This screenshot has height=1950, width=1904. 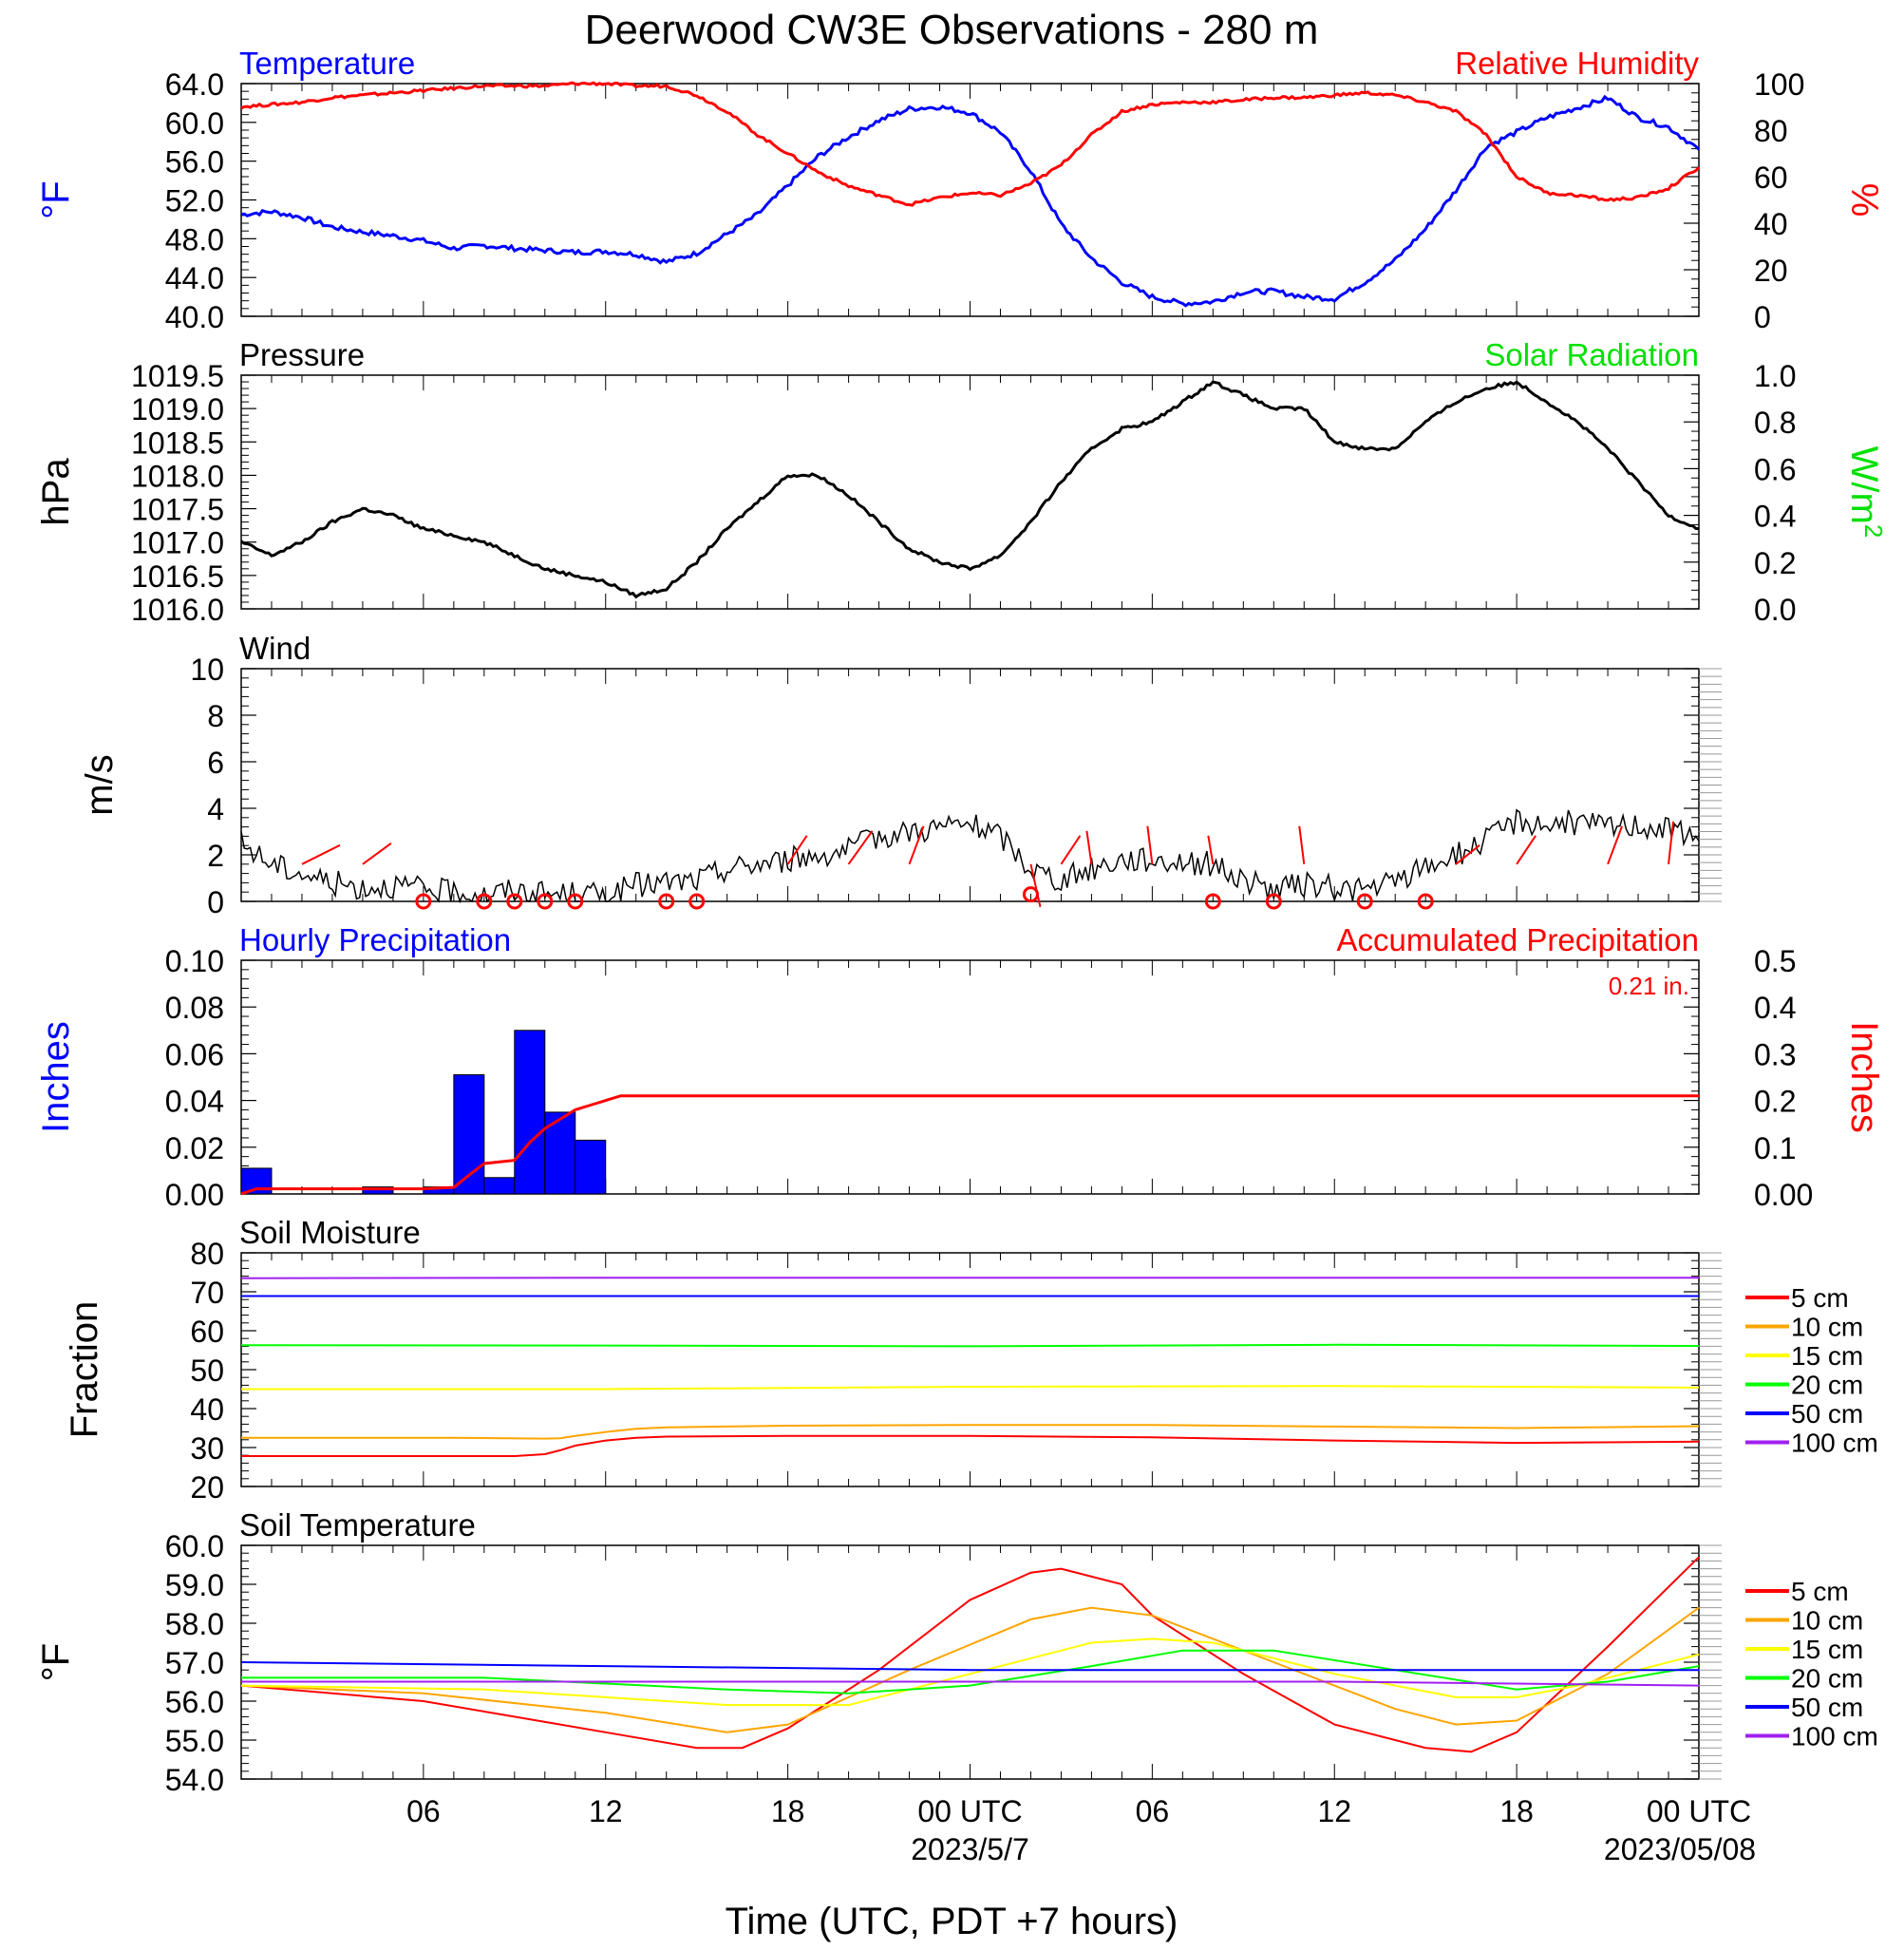 What do you see at coordinates (195, 278) in the screenshot?
I see `y-tick-label-left: 44.0` at bounding box center [195, 278].